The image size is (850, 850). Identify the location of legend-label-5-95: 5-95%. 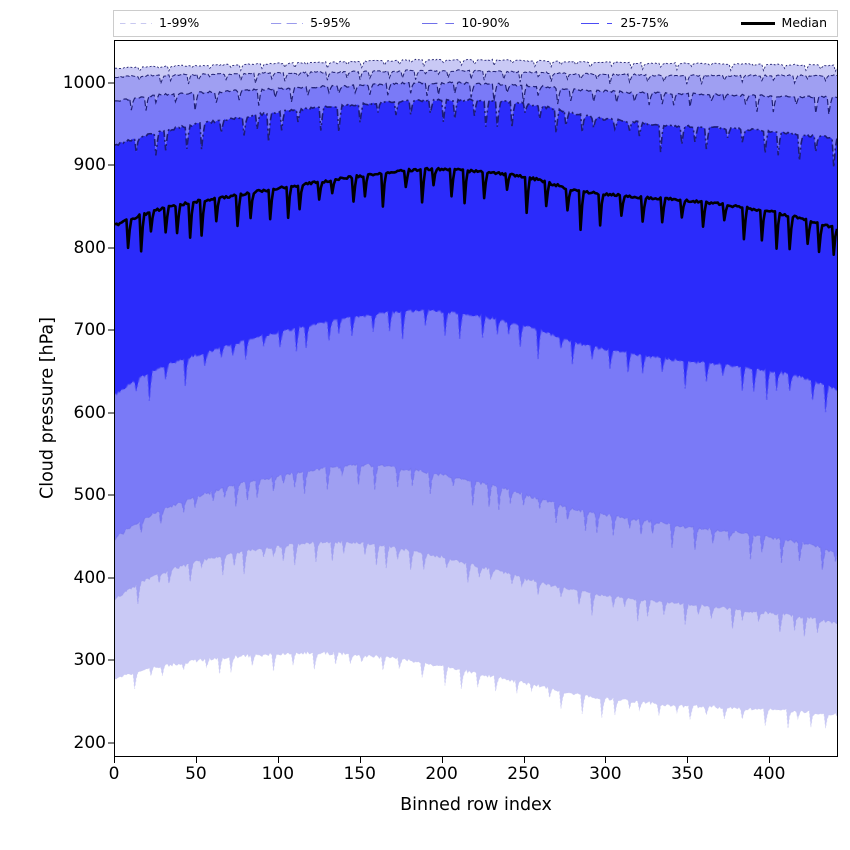
(330, 23).